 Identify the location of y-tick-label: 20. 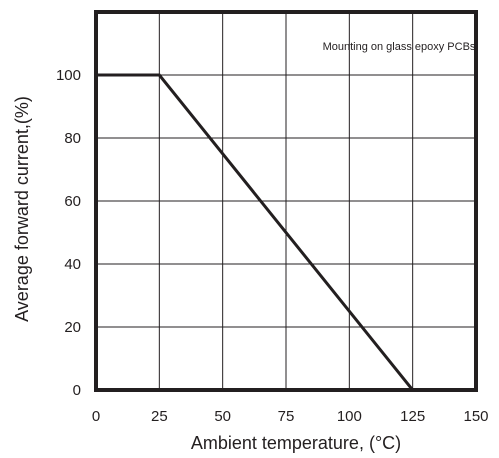
(72, 327).